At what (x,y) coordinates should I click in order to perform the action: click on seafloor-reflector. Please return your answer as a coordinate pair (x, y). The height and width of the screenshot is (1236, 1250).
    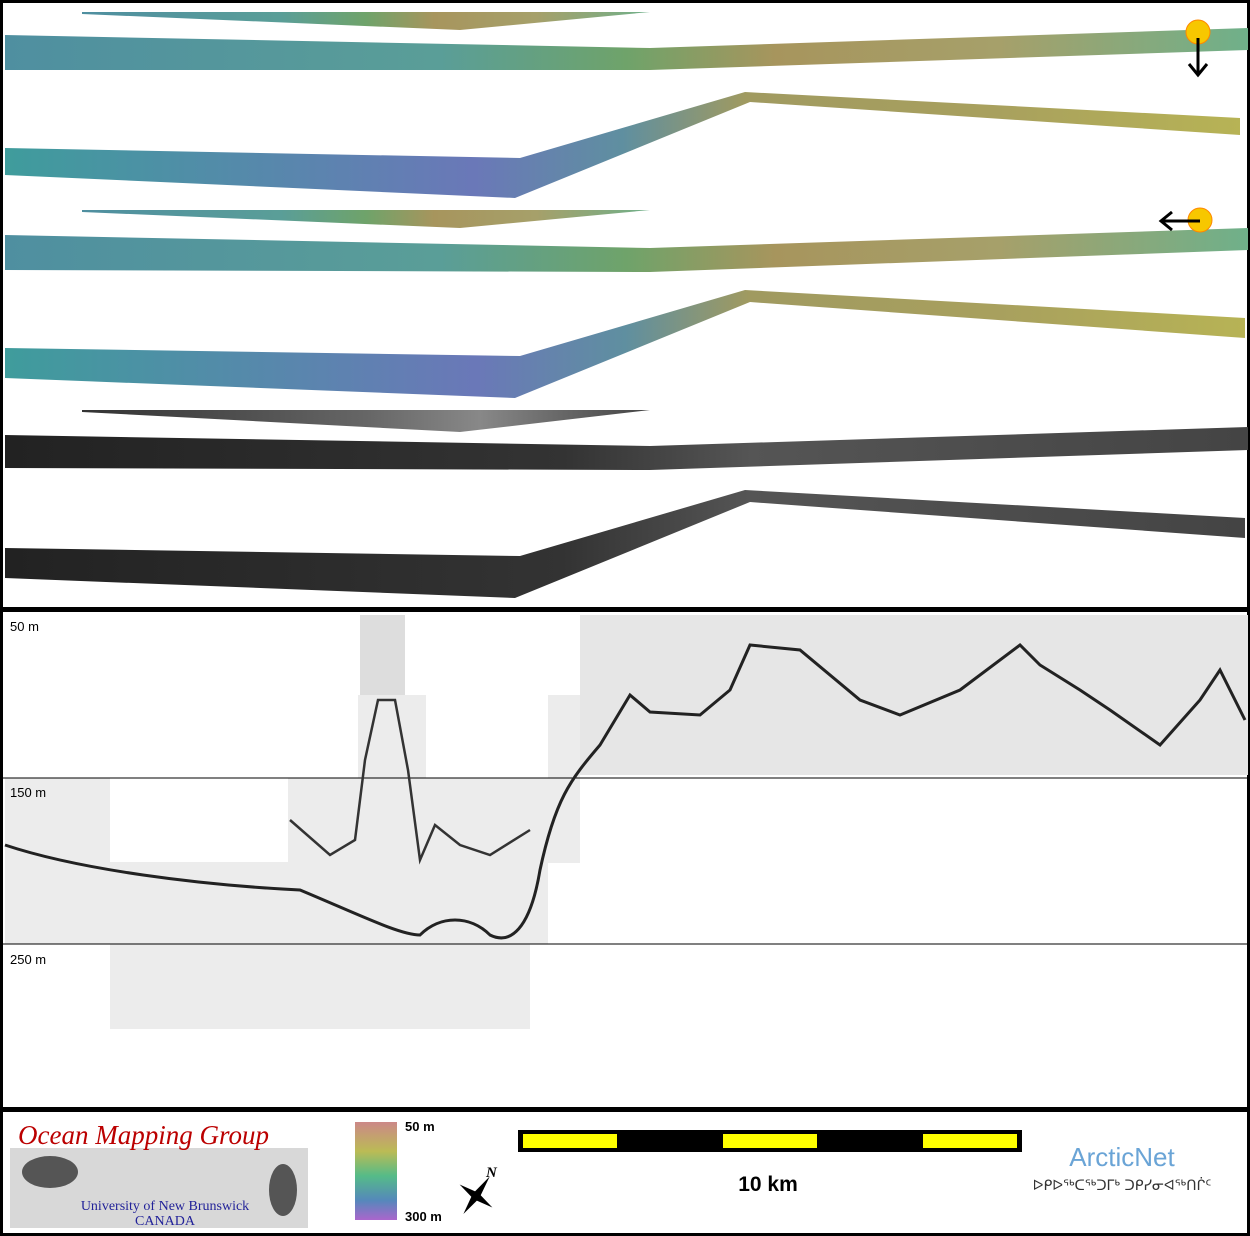
    Looking at the image, I should click on (410, 781).